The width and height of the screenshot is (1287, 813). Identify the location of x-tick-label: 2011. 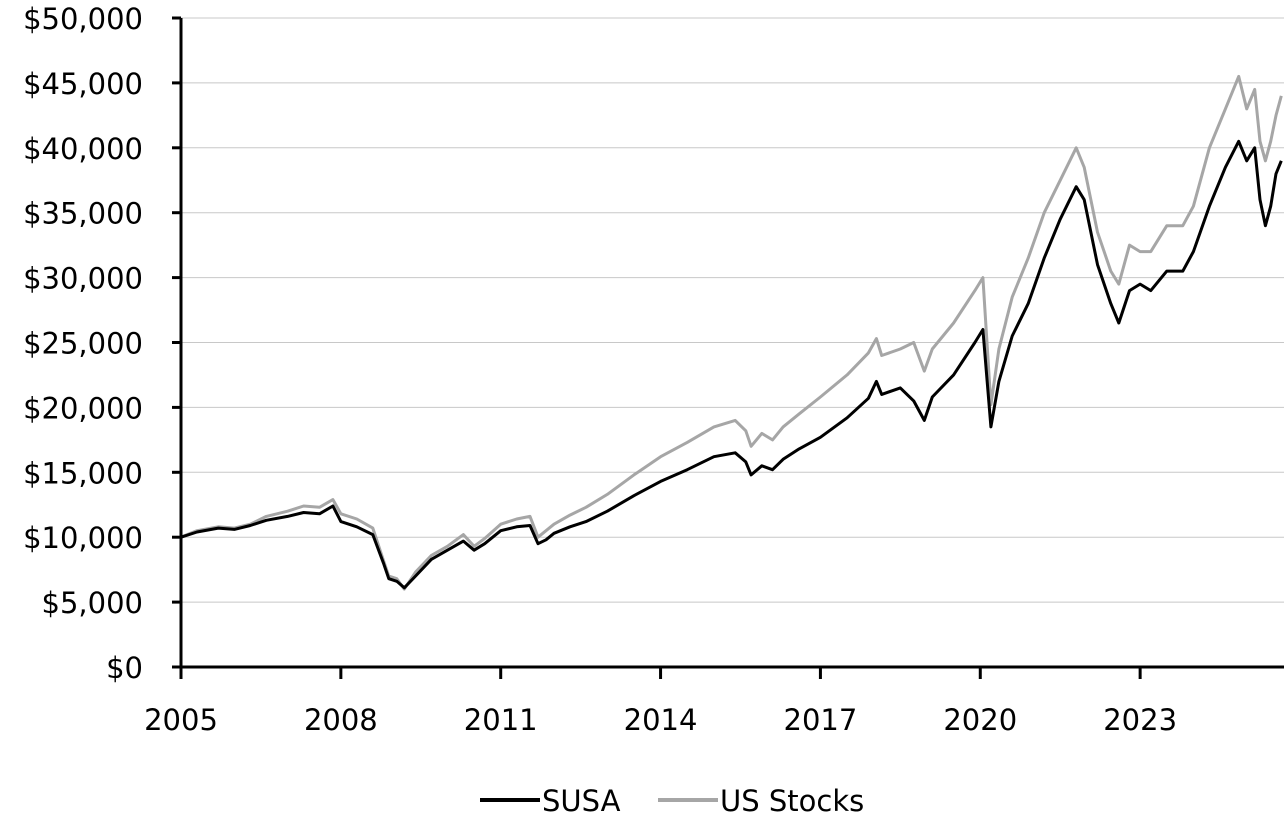
(501, 720).